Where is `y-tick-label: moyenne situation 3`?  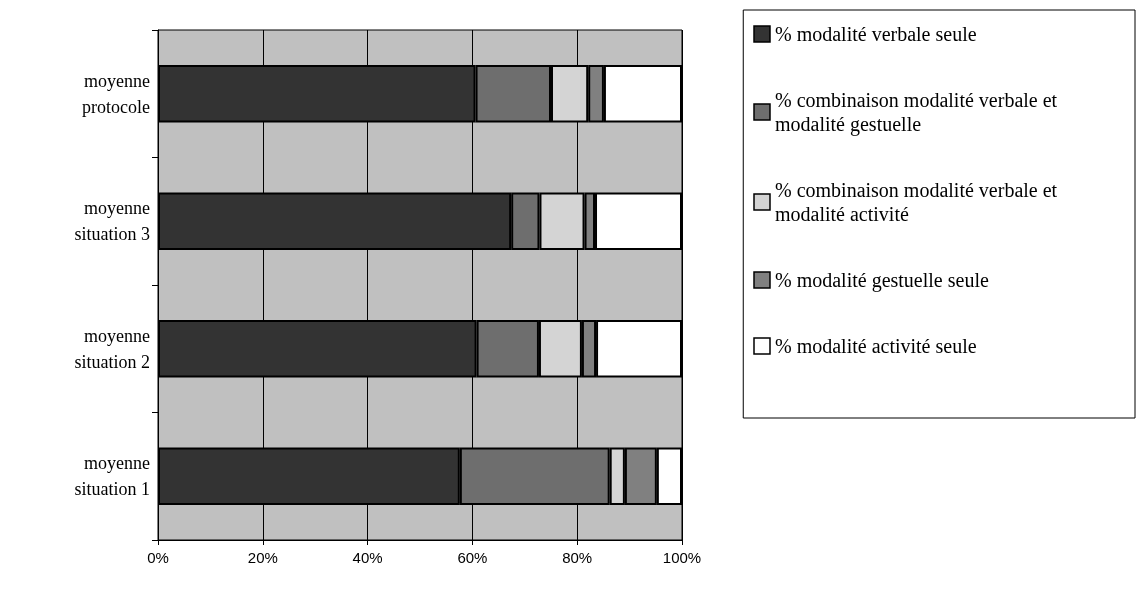 y-tick-label: moyenne situation 3 is located at coordinates (112, 221).